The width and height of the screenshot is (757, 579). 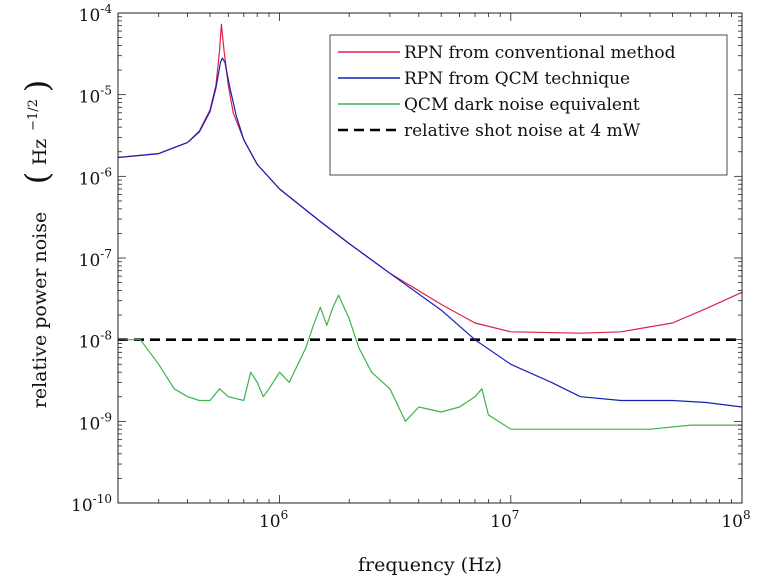 I want to click on y-axis-label-group: relative power noise ( Hz −1/2 ), so click(x=37, y=244).